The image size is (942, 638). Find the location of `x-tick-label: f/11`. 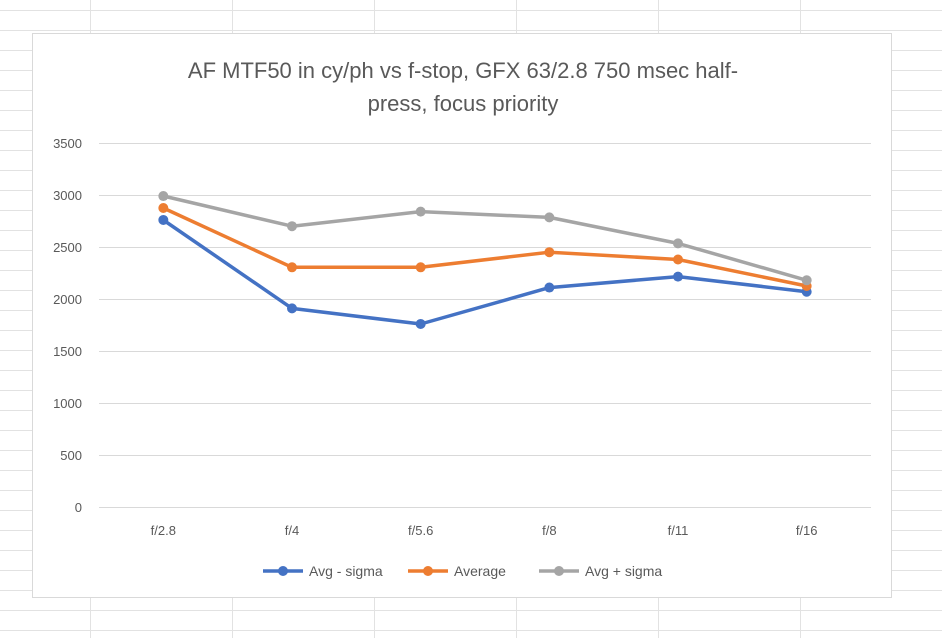

x-tick-label: f/11 is located at coordinates (678, 530).